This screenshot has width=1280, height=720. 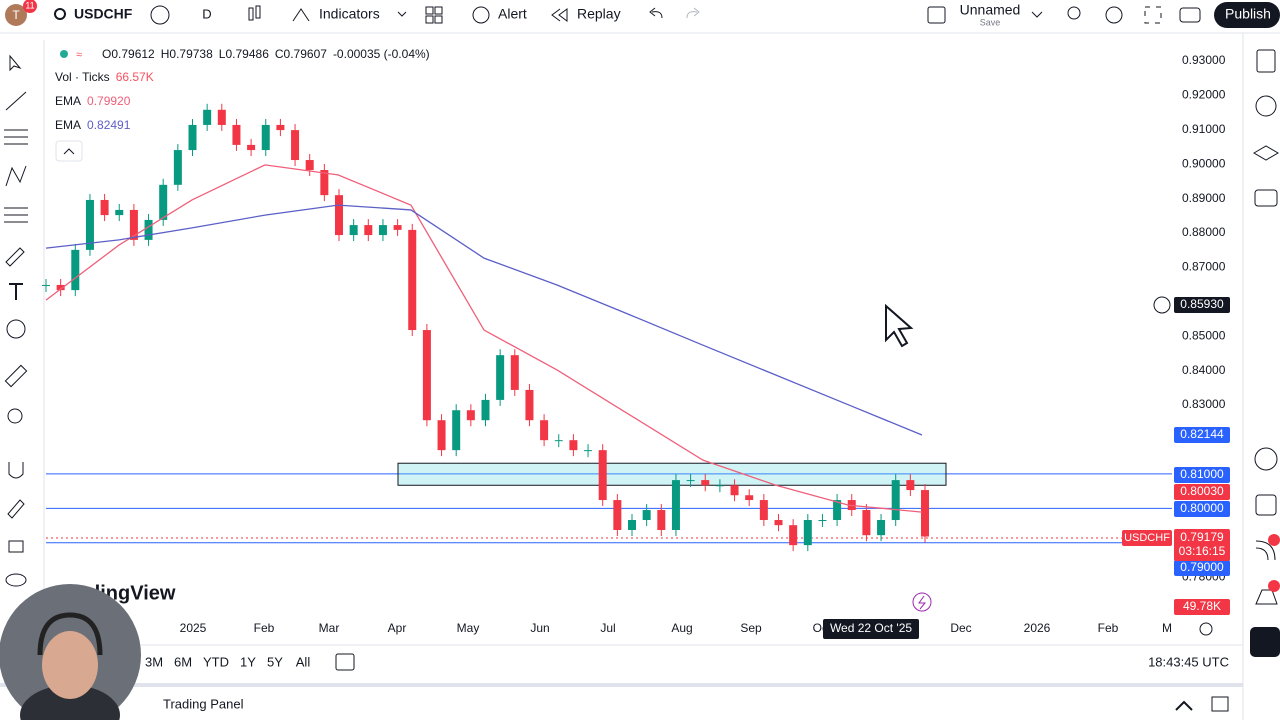 I want to click on products-menu, so click(x=1265, y=642).